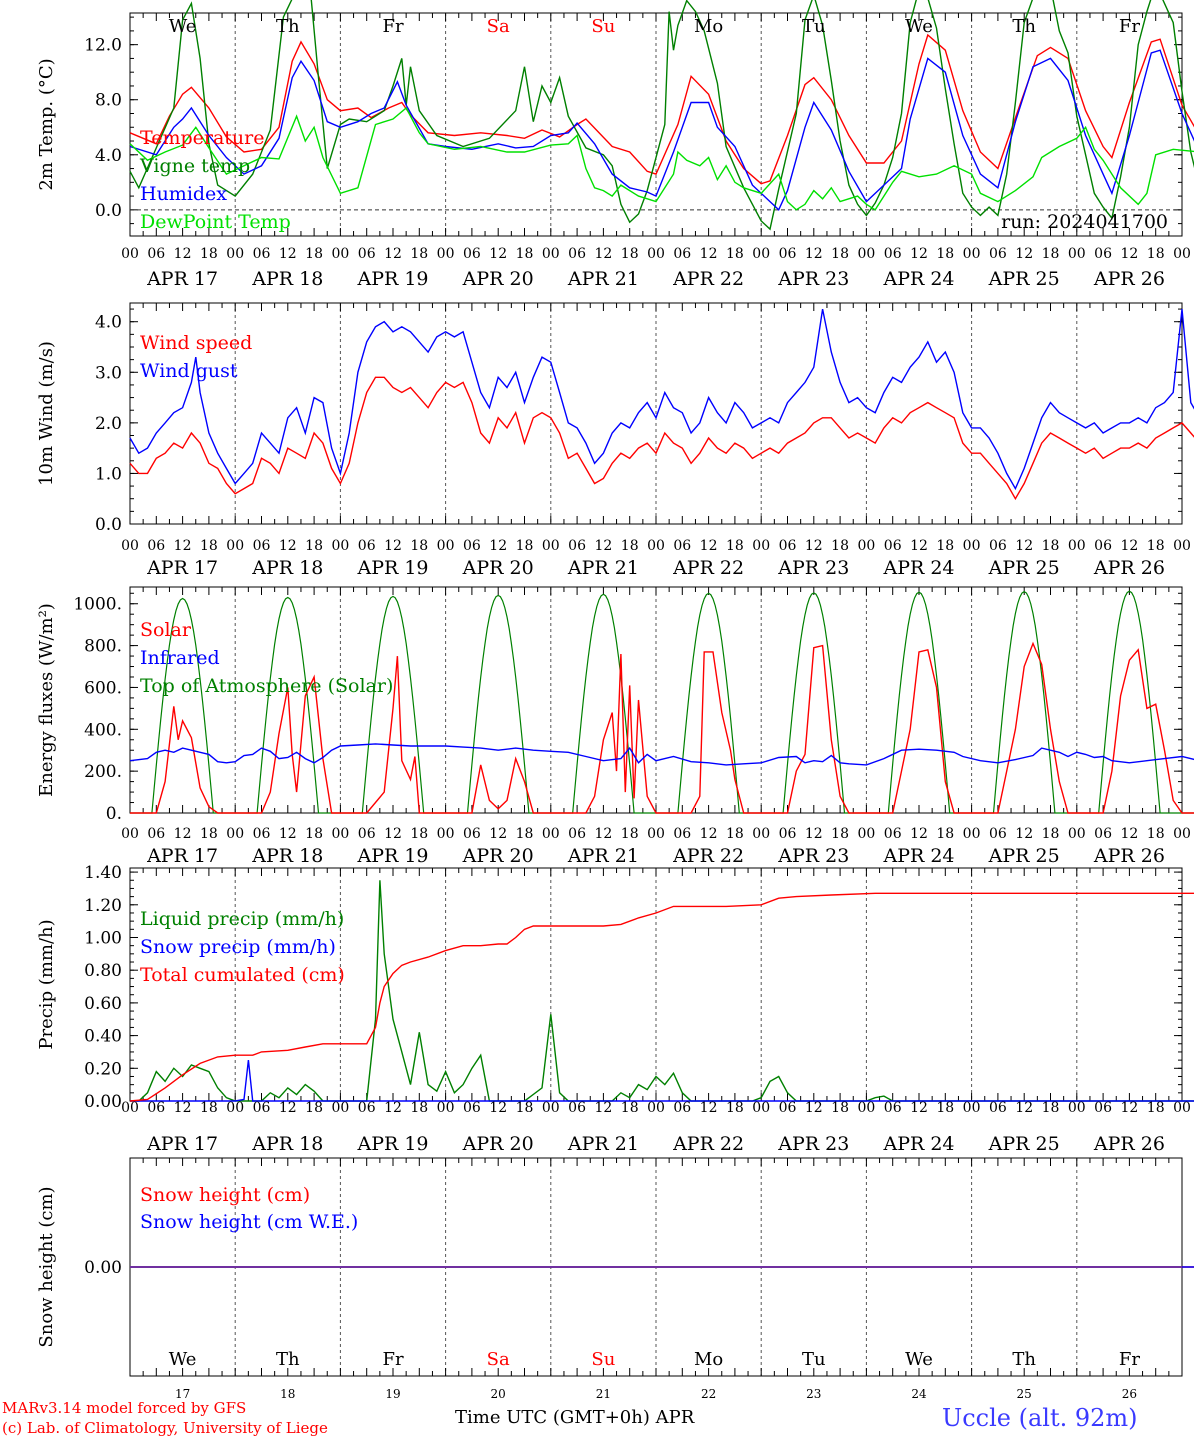  What do you see at coordinates (708, 26) in the screenshot?
I see `weekday-label: Mo` at bounding box center [708, 26].